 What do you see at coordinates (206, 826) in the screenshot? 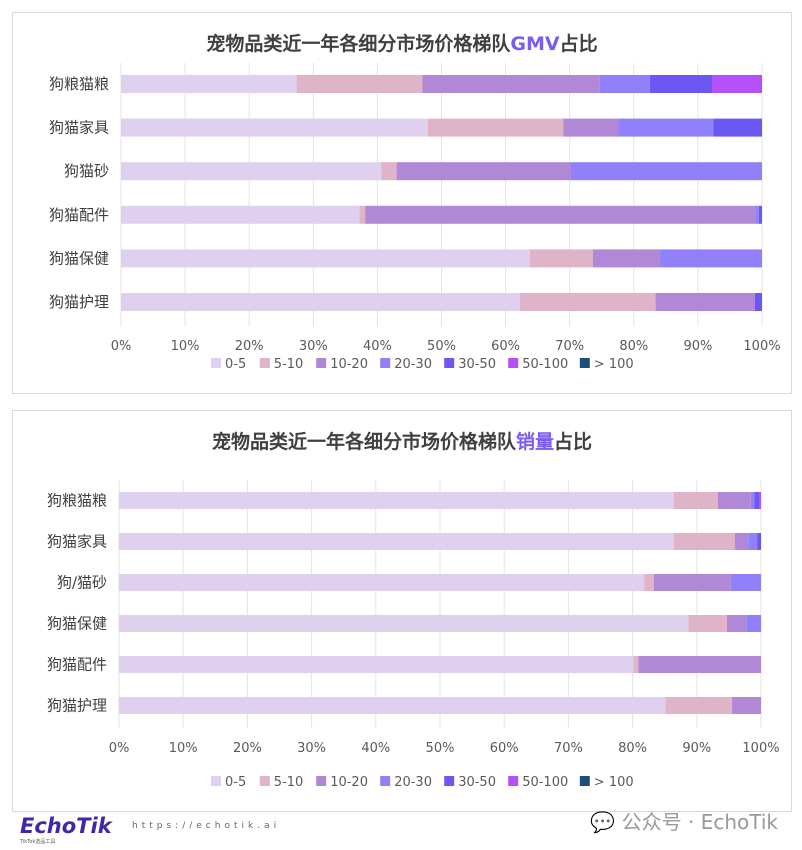
I see `footer-url: https://echotik.ai` at bounding box center [206, 826].